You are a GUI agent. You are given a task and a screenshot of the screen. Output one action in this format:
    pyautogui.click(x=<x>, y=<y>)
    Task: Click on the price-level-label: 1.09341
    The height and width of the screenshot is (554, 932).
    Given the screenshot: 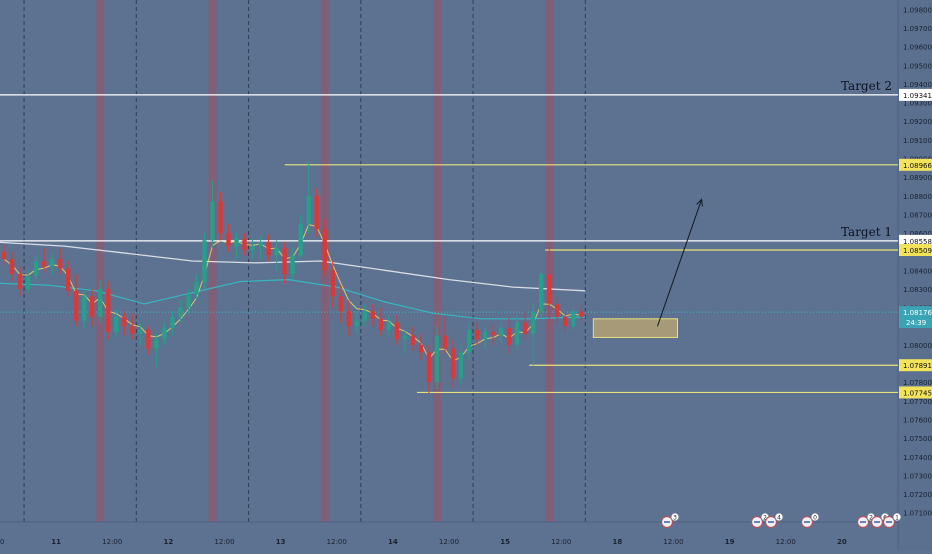 What is the action you would take?
    pyautogui.click(x=917, y=96)
    